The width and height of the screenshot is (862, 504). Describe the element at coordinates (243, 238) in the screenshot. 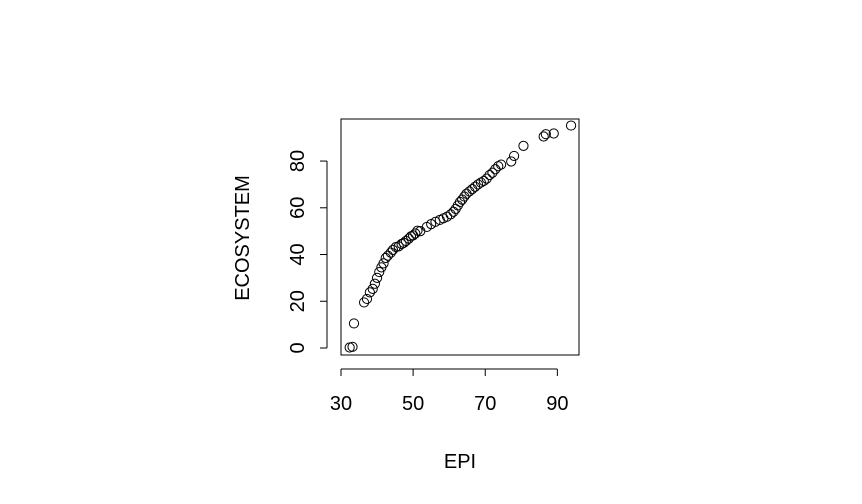

I see `y-axis-label: ECOSYSTEM` at that location.